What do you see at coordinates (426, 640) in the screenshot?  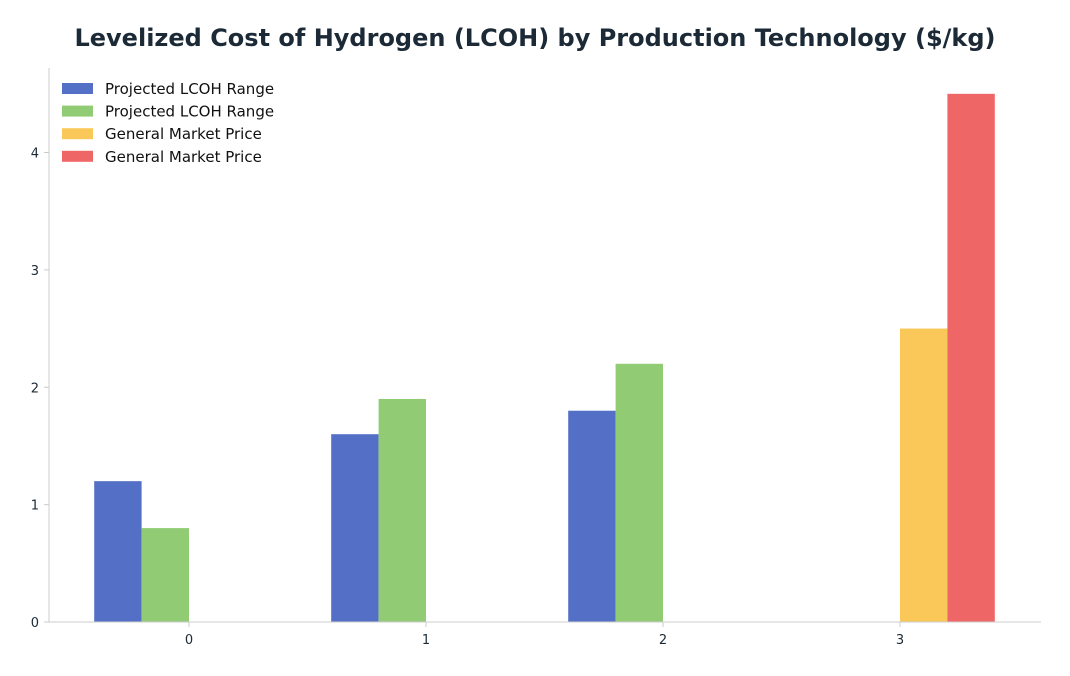 I see `x-tick-label: 1` at bounding box center [426, 640].